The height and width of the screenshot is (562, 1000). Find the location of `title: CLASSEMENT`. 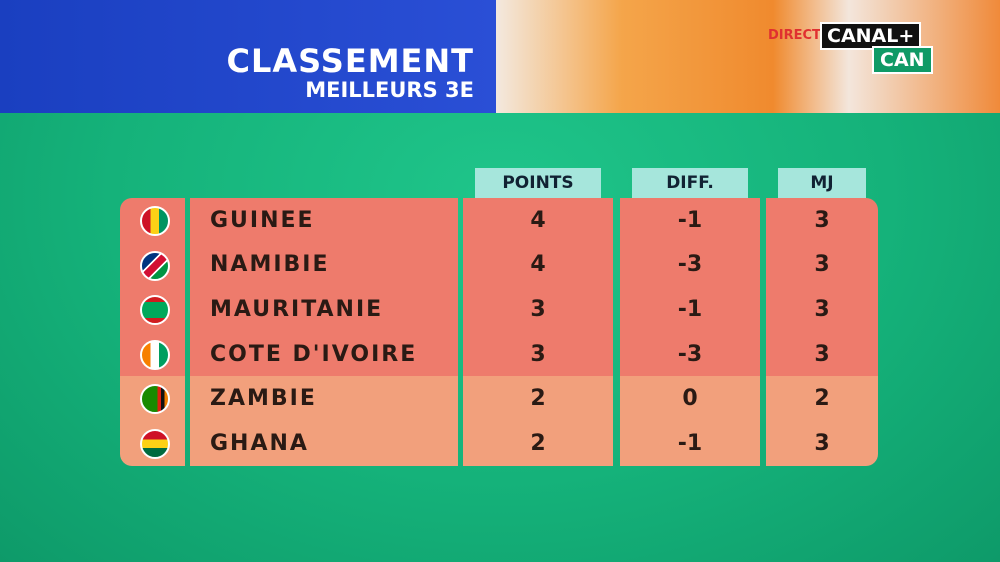

title: CLASSEMENT is located at coordinates (350, 61).